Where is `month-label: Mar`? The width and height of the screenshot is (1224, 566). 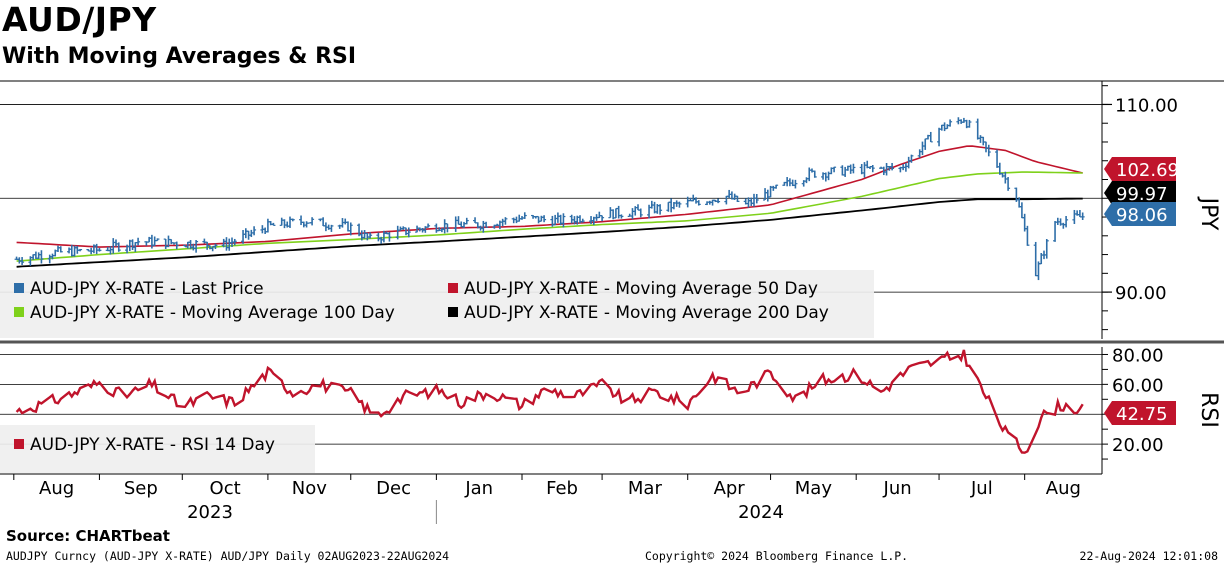 month-label: Mar is located at coordinates (645, 488).